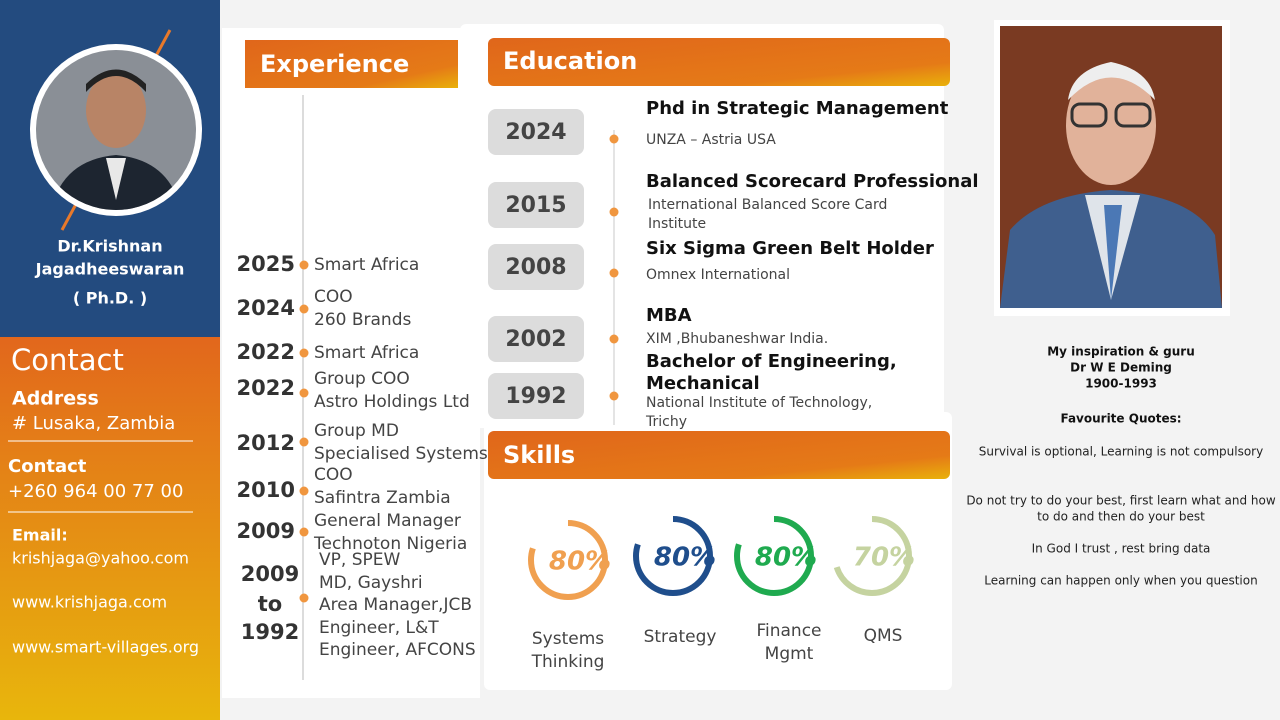  Describe the element at coordinates (392, 402) in the screenshot. I see `exp-line: Astro Holdings Ltd` at that location.